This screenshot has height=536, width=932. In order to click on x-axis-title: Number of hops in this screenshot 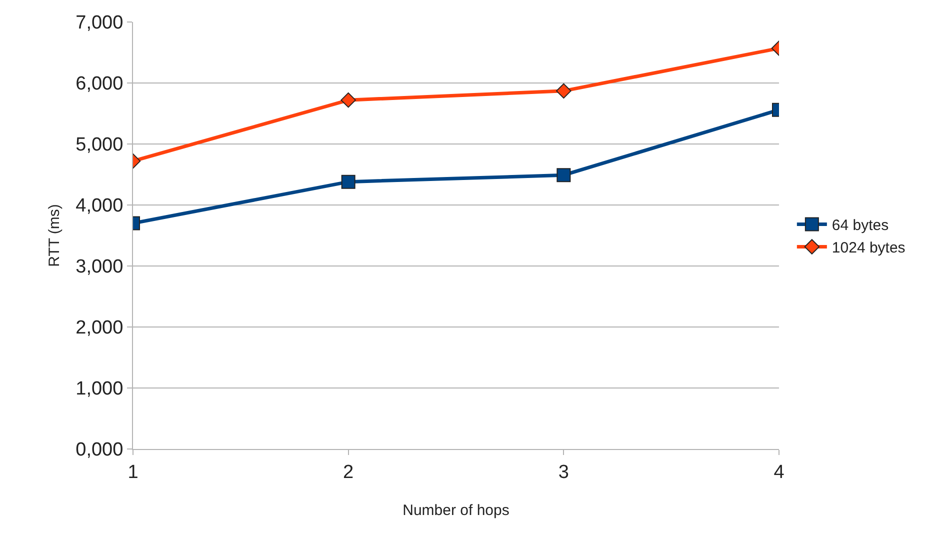, I will do `click(456, 510)`.